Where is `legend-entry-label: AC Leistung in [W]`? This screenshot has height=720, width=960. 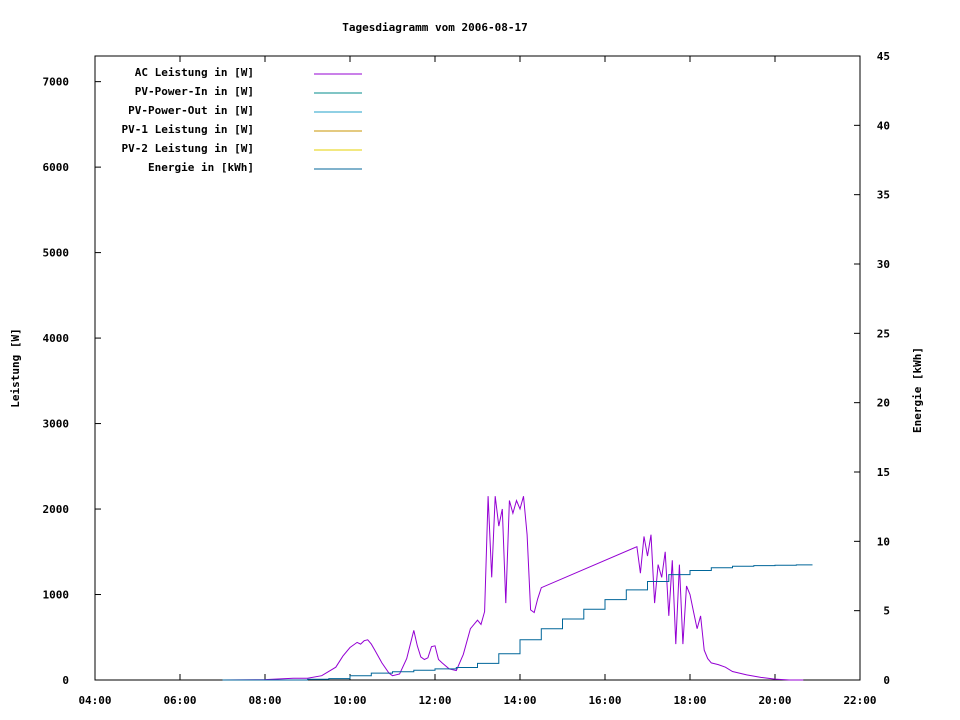 legend-entry-label: AC Leistung in [W] is located at coordinates (194, 72).